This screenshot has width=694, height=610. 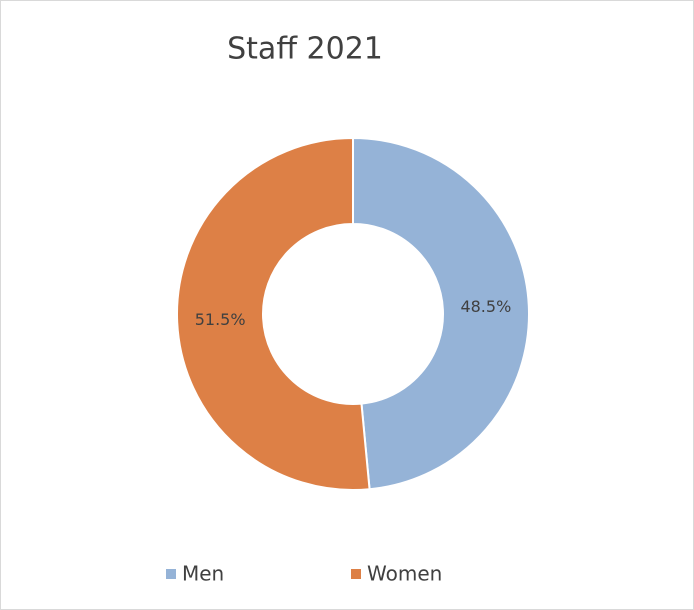 I want to click on legend-label: Men, so click(x=203, y=574).